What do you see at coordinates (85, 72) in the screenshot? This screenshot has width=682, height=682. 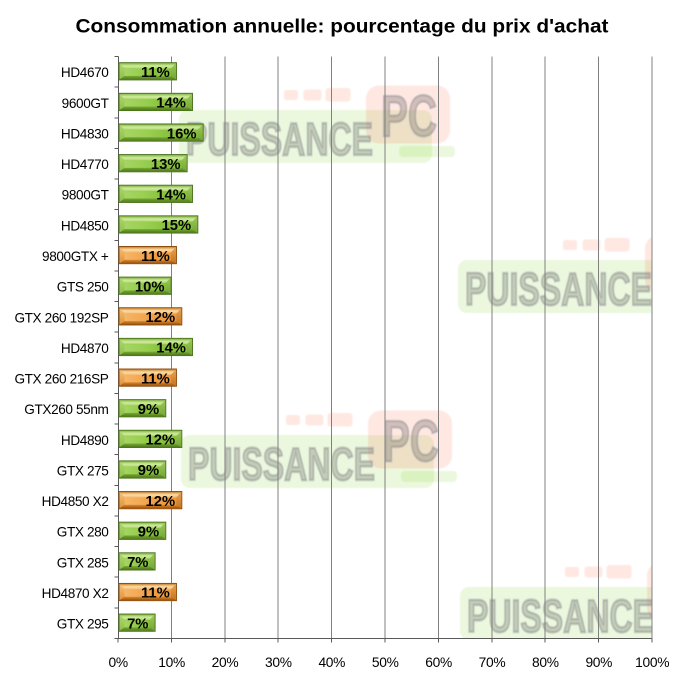 I see `svg-text: HD4670` at bounding box center [85, 72].